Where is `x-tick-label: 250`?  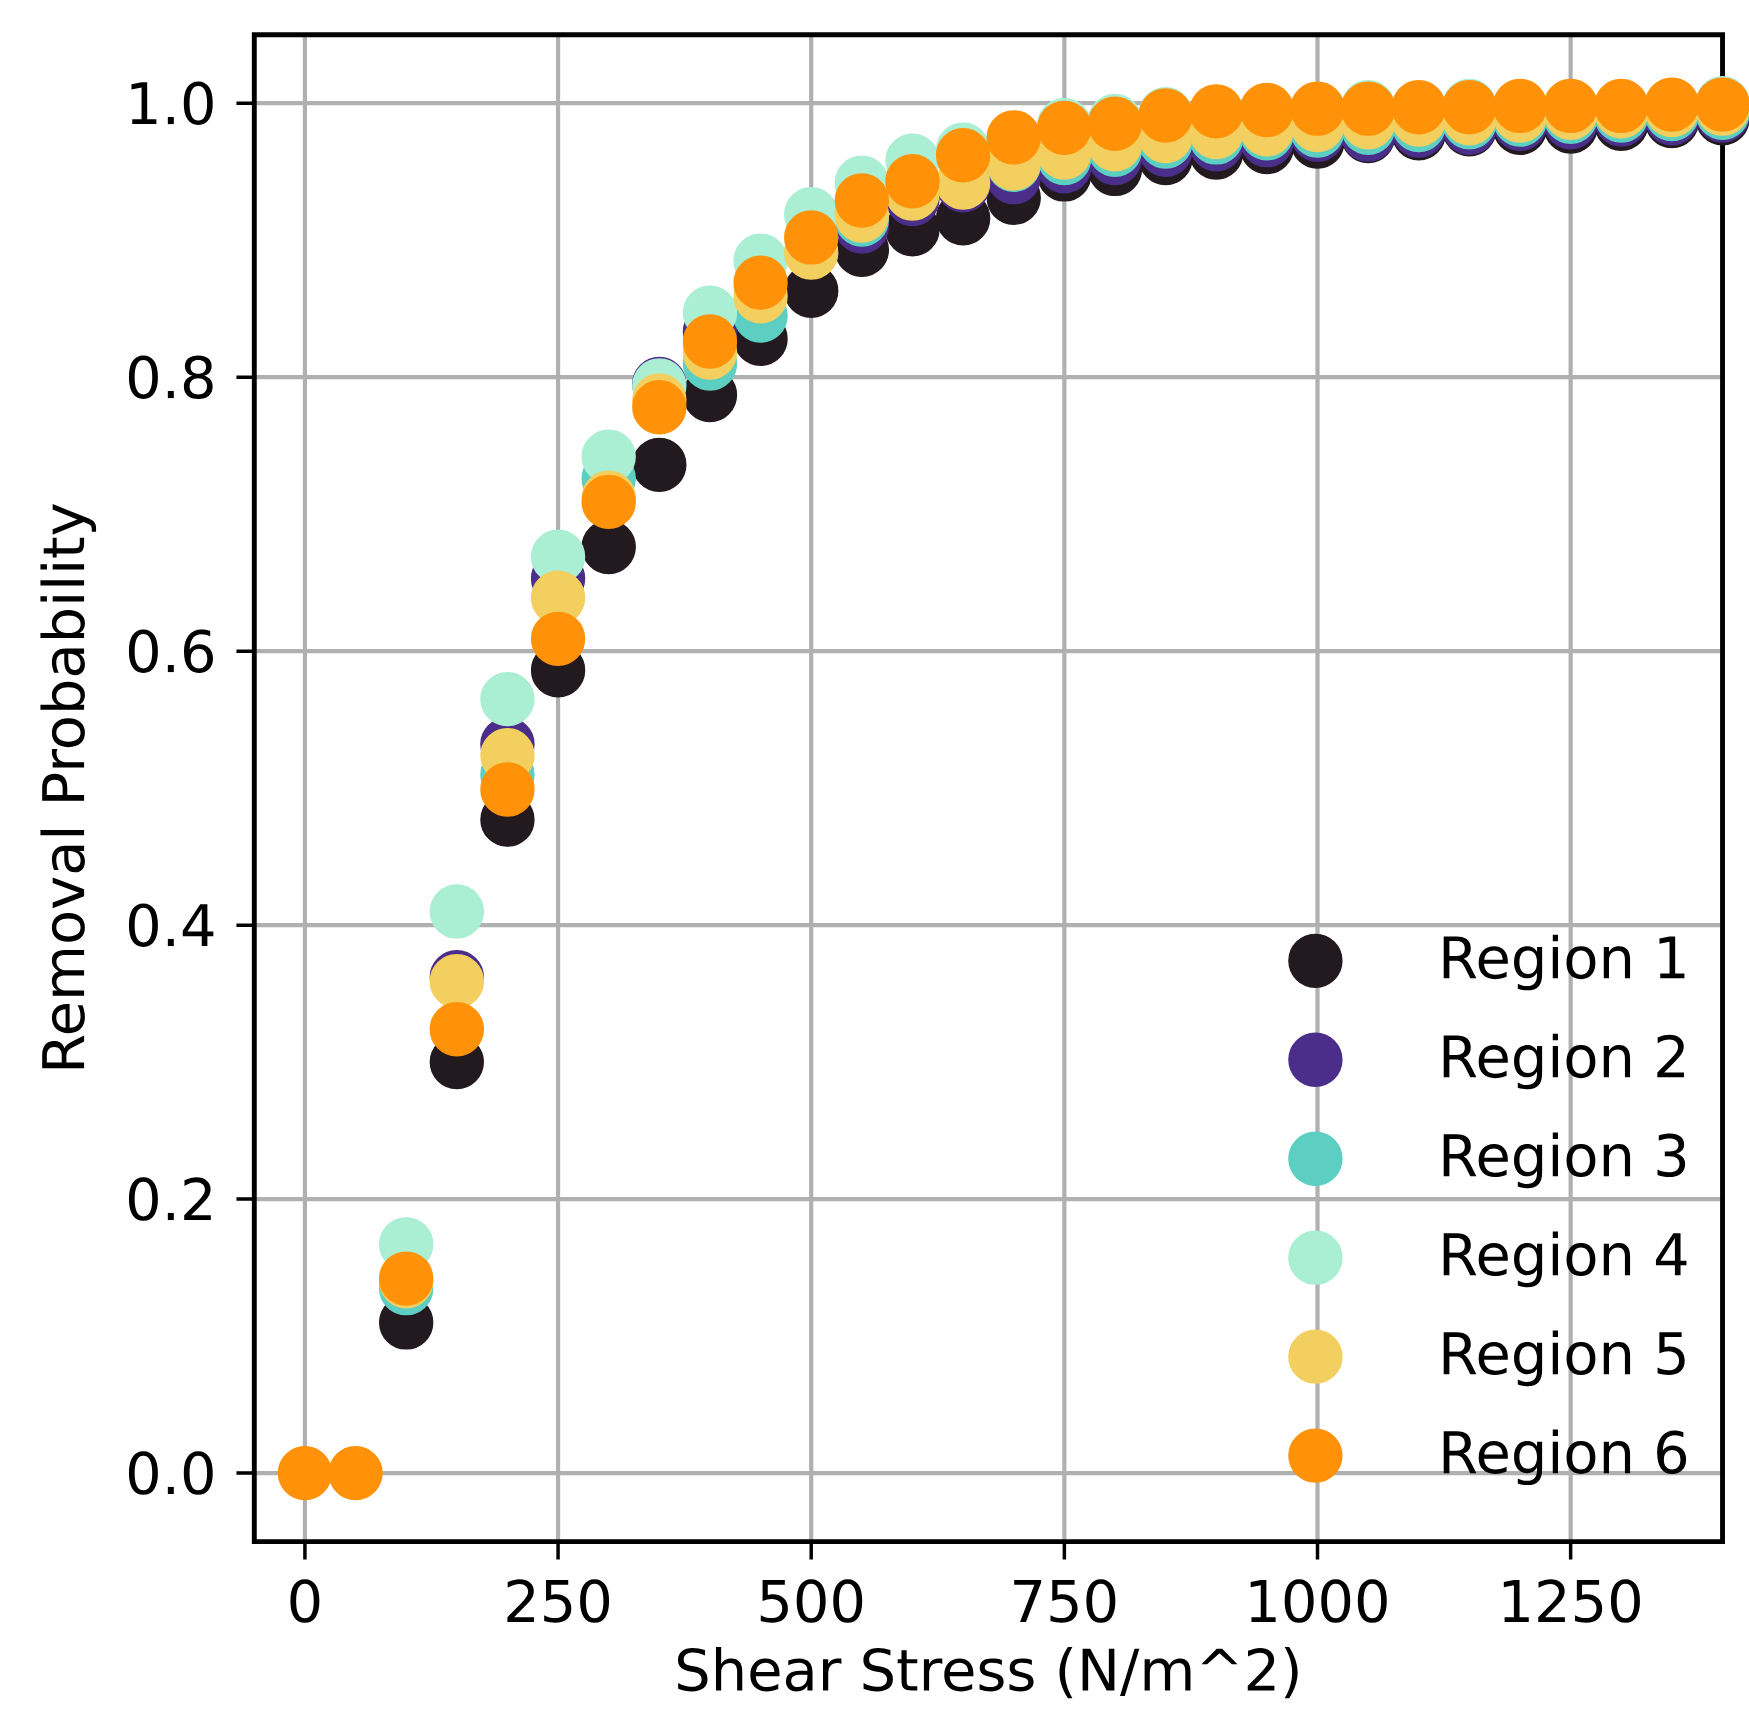
x-tick-label: 250 is located at coordinates (558, 1601).